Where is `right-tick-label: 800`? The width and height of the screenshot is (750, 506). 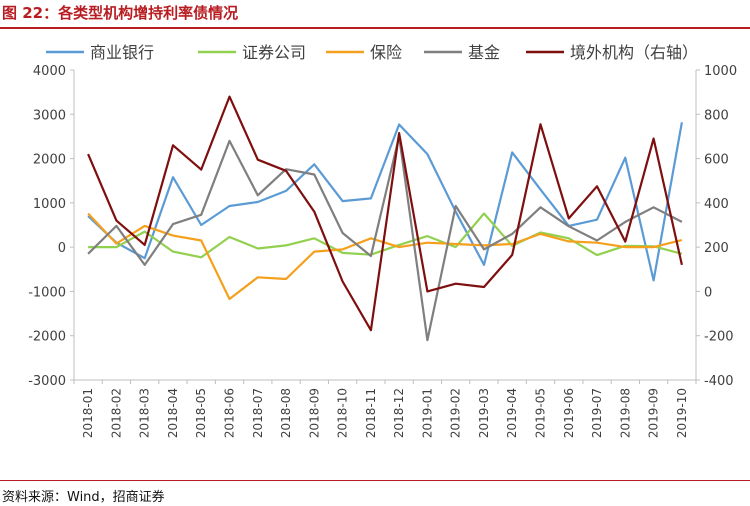
right-tick-label: 800 is located at coordinates (716, 115).